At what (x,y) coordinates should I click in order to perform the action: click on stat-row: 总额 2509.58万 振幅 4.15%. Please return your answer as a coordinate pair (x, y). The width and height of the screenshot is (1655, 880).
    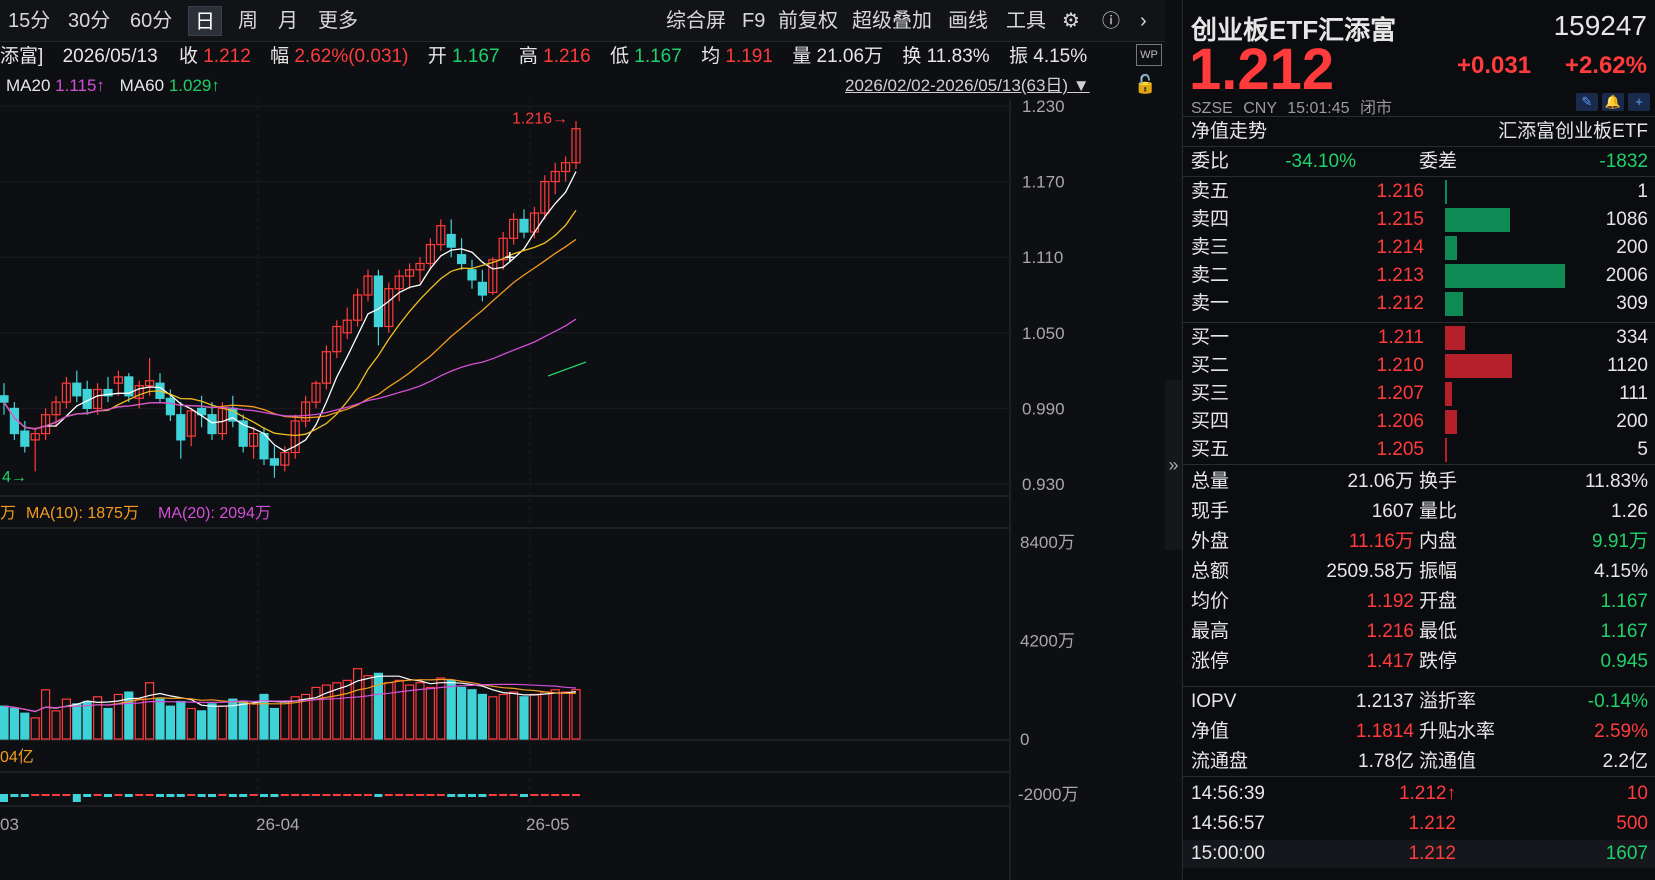
    Looking at the image, I should click on (1419, 572).